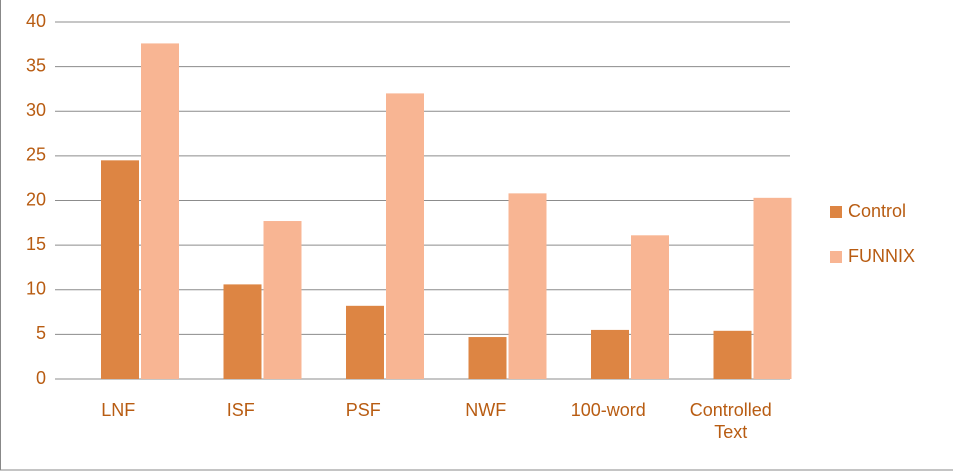  What do you see at coordinates (36, 289) in the screenshot?
I see `y-tick-label: 10` at bounding box center [36, 289].